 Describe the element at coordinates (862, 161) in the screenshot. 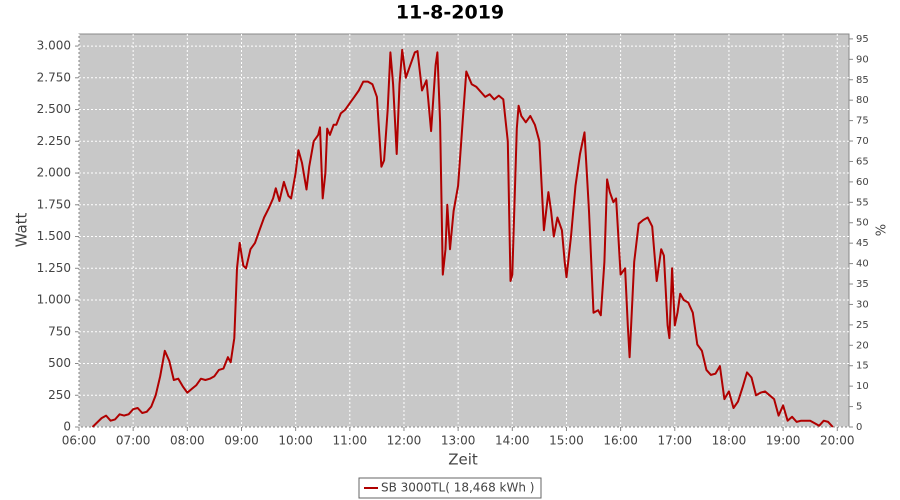

I see `y2-tick-label: 65` at that location.